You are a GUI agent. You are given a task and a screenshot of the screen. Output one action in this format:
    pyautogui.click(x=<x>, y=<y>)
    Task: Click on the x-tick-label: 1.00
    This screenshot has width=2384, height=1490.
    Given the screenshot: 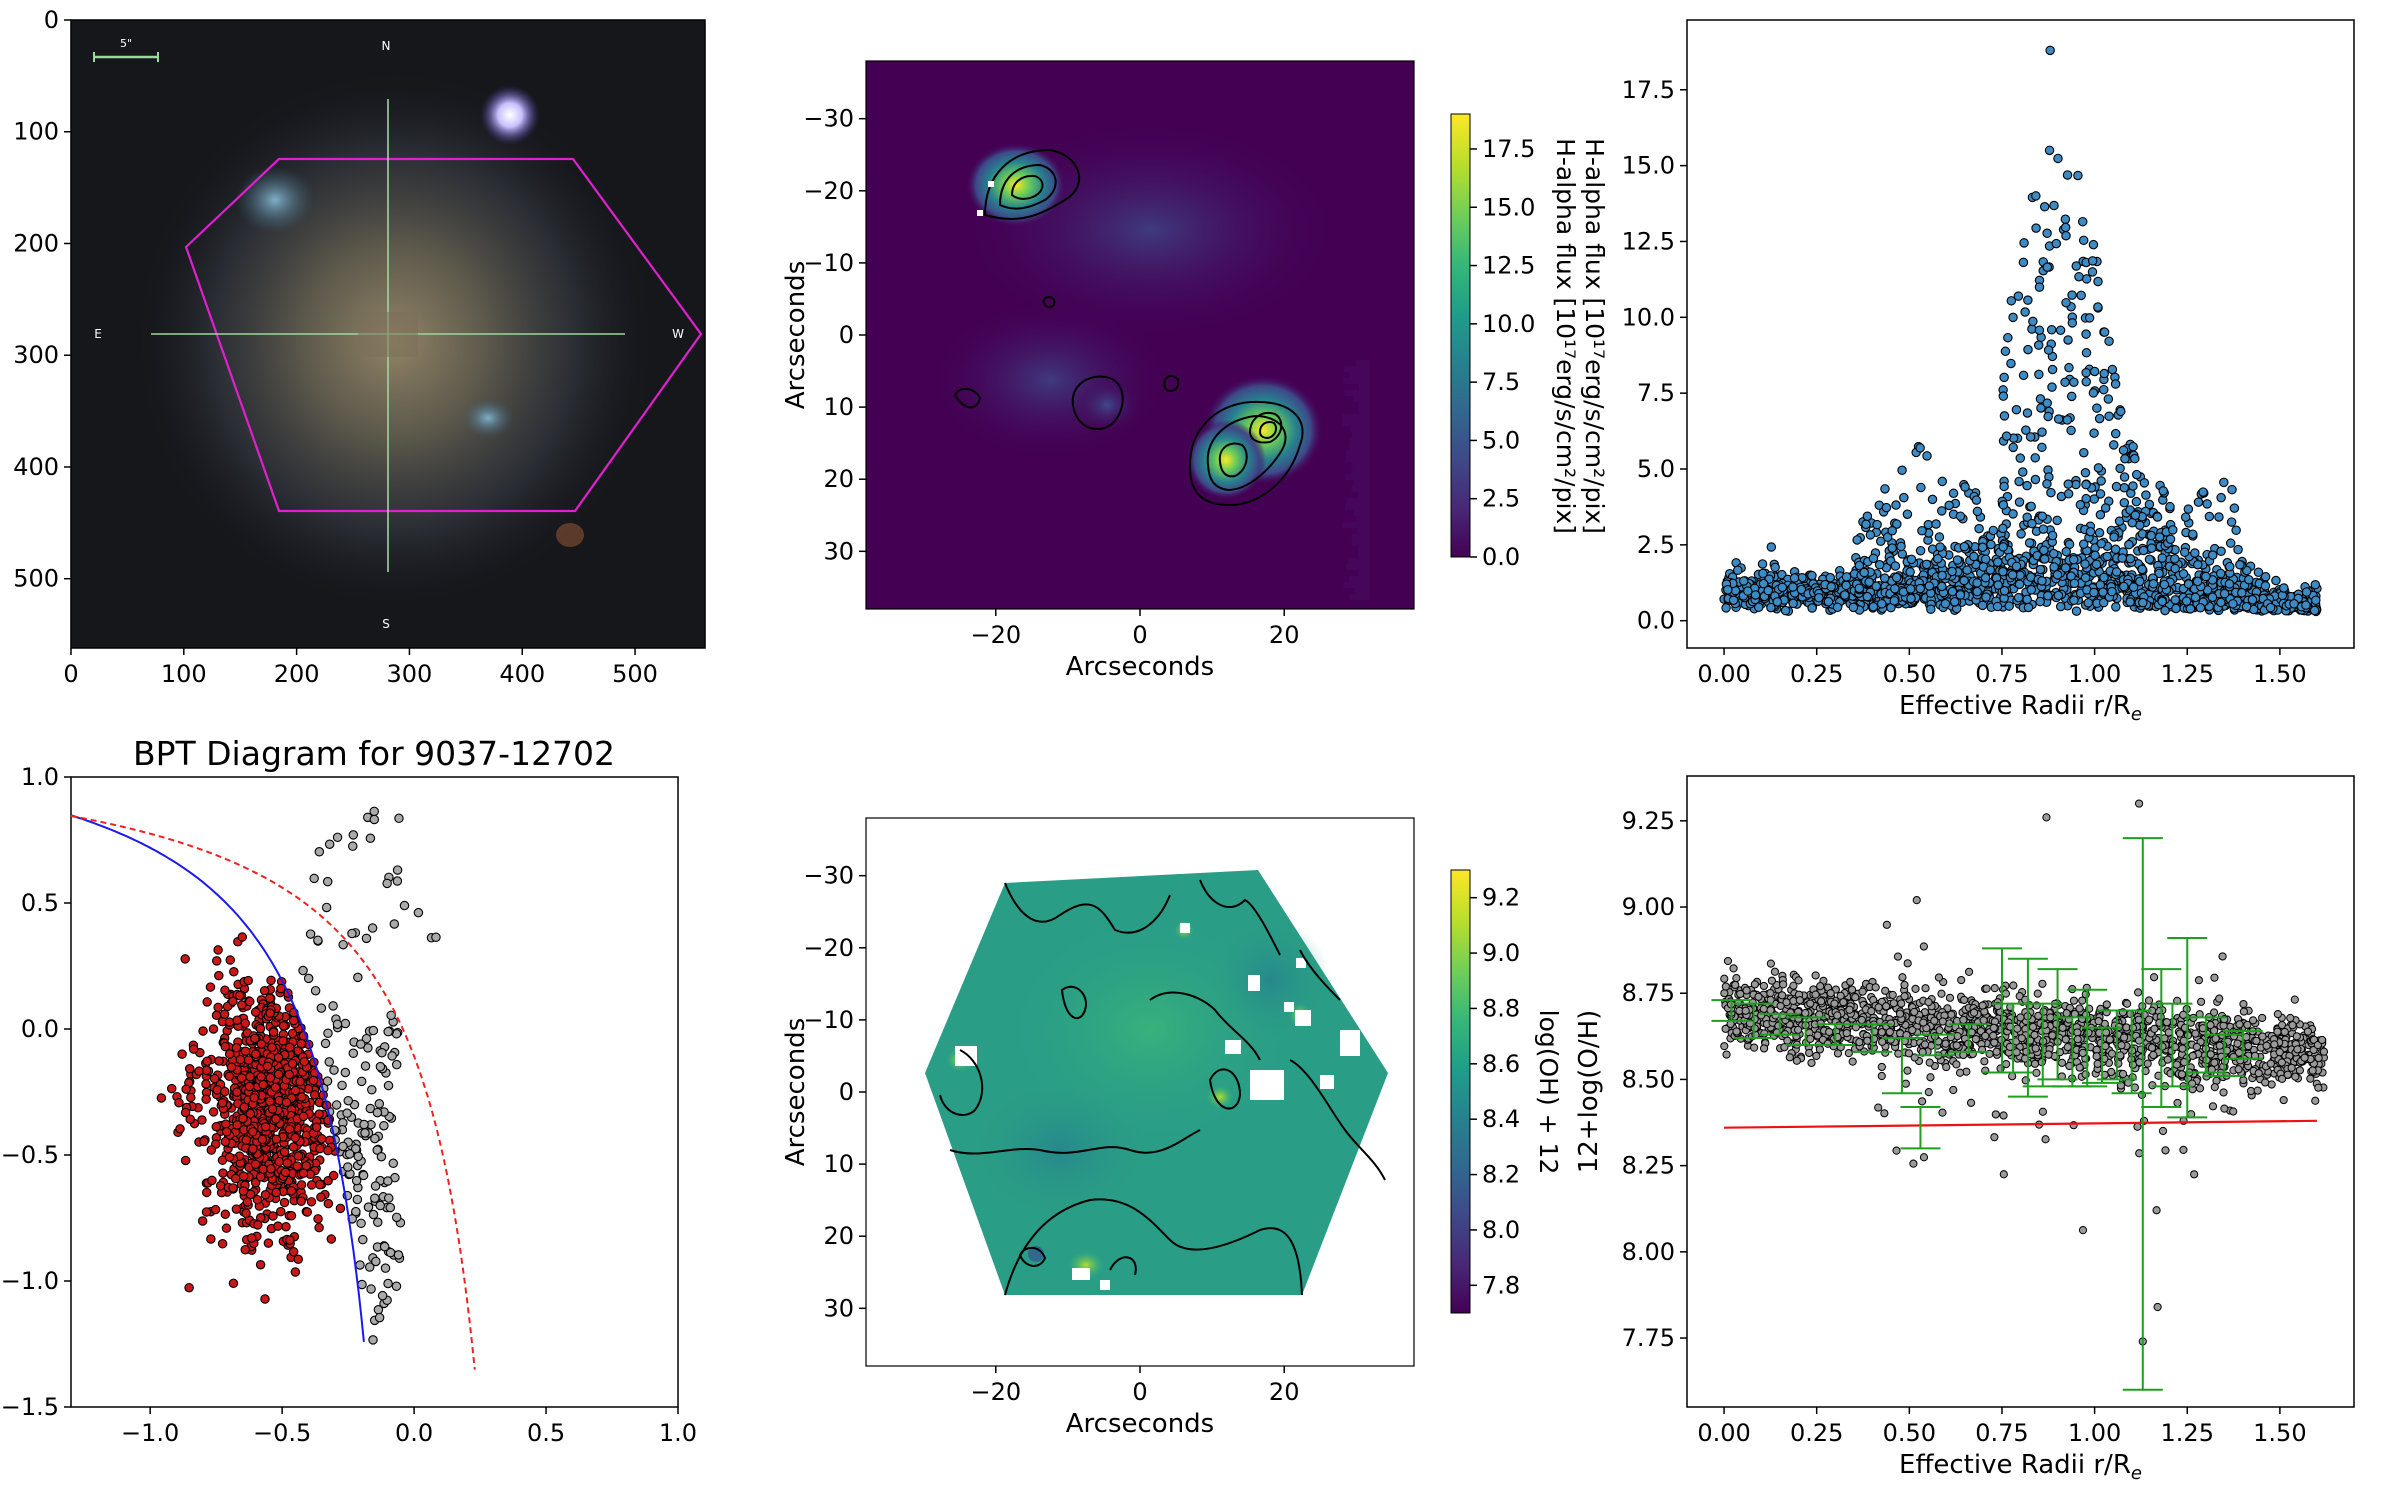 What is the action you would take?
    pyautogui.click(x=2094, y=674)
    